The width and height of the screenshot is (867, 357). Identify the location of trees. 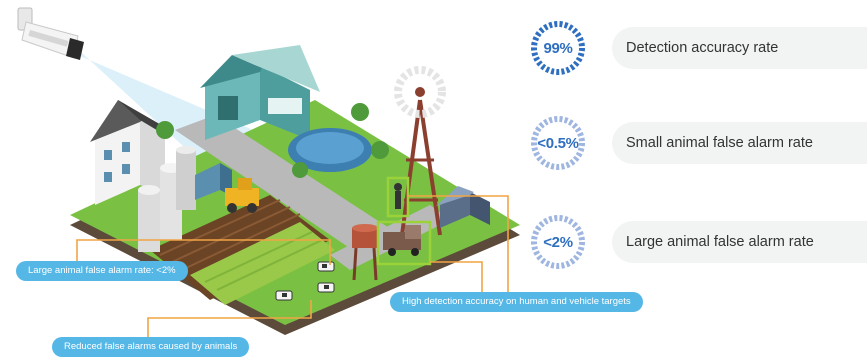
(272, 140).